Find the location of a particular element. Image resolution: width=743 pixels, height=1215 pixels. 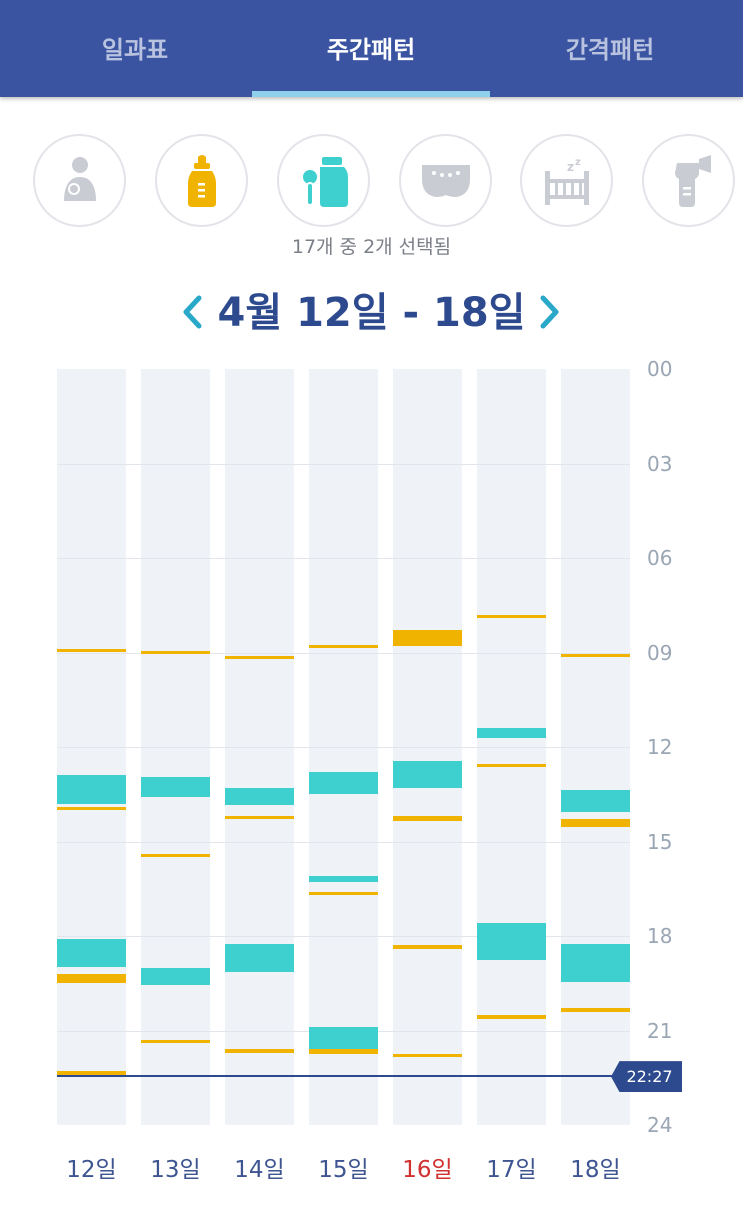

tab-weekly-pattern: 주간패턴 is located at coordinates (371, 50).